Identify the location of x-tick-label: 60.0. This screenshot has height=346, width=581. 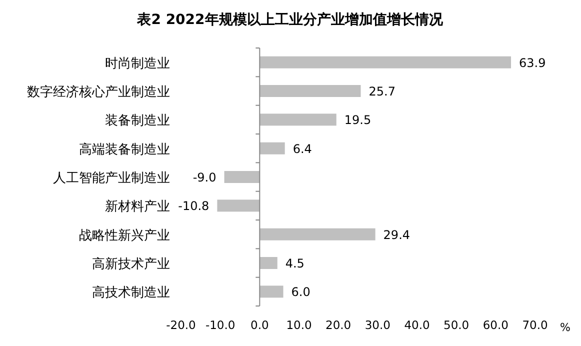
(495, 325).